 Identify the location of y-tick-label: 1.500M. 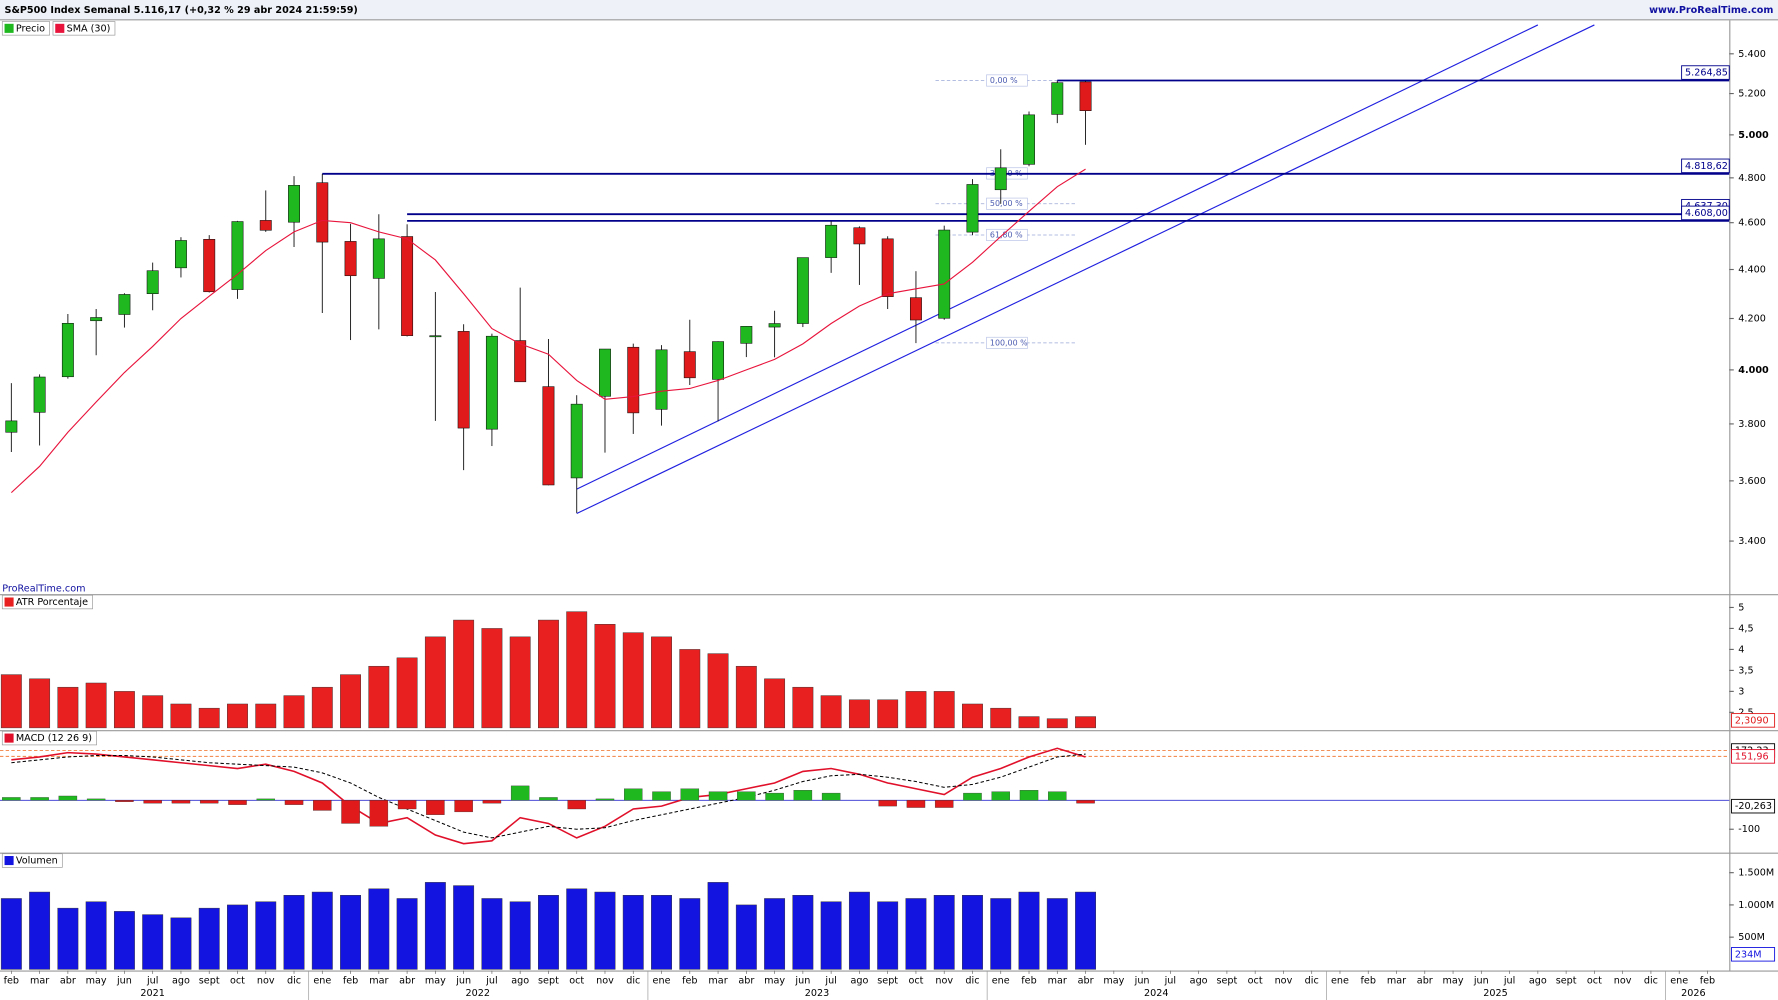
(1756, 873).